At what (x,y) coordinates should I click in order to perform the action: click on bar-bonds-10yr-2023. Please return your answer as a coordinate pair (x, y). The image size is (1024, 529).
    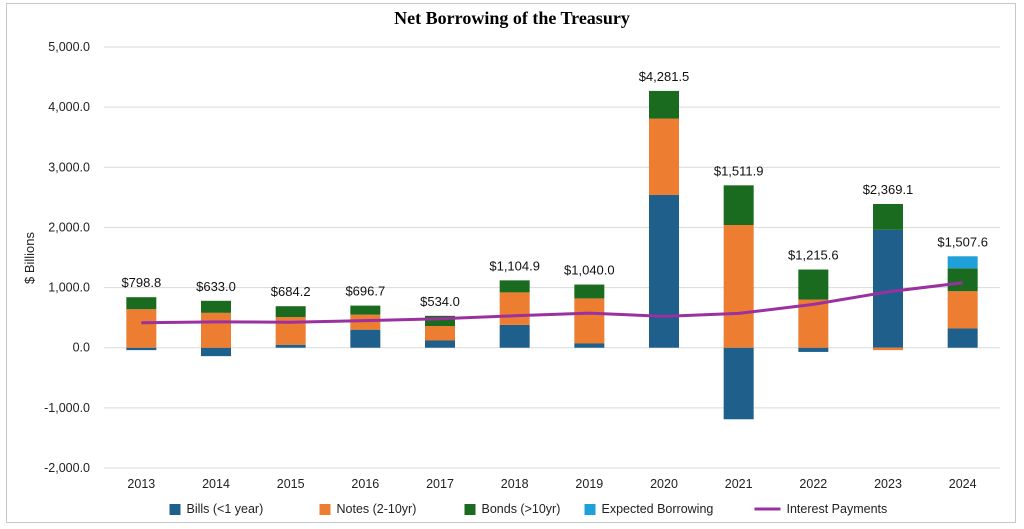
    Looking at the image, I should click on (888, 216).